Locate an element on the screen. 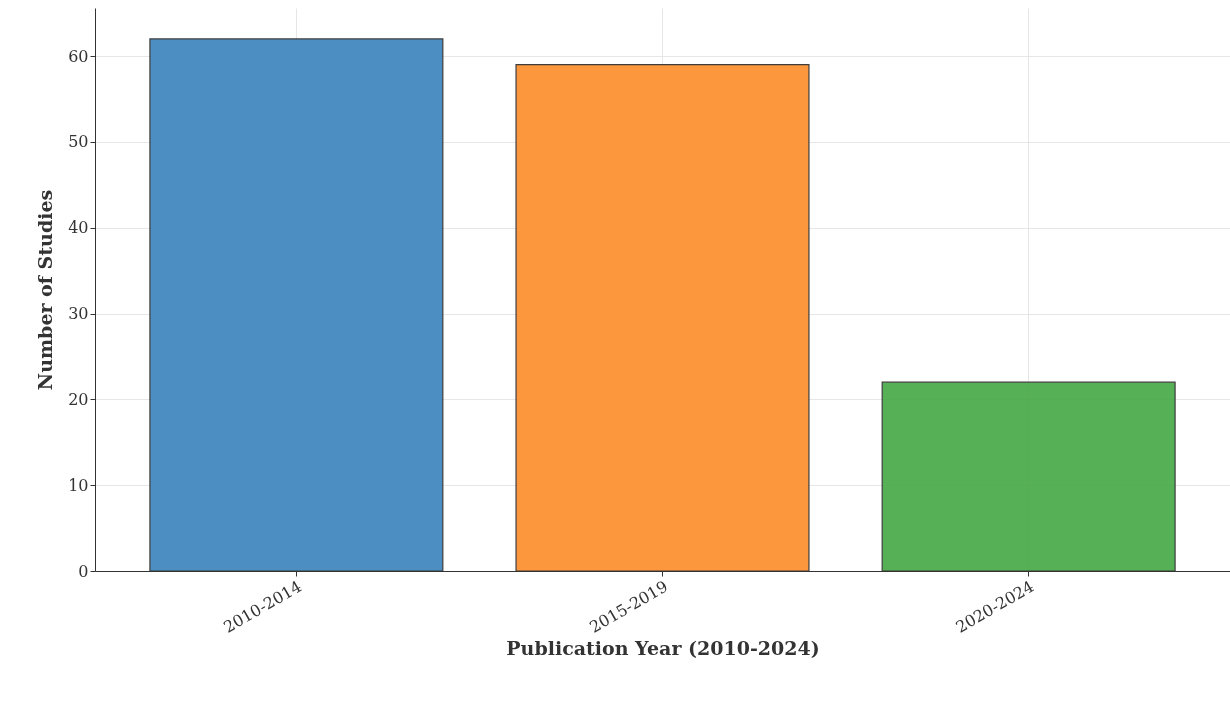 Image resolution: width=1230 pixels, height=705 pixels. x-axis-title: Publication Year (2010-2024) is located at coordinates (663, 647).